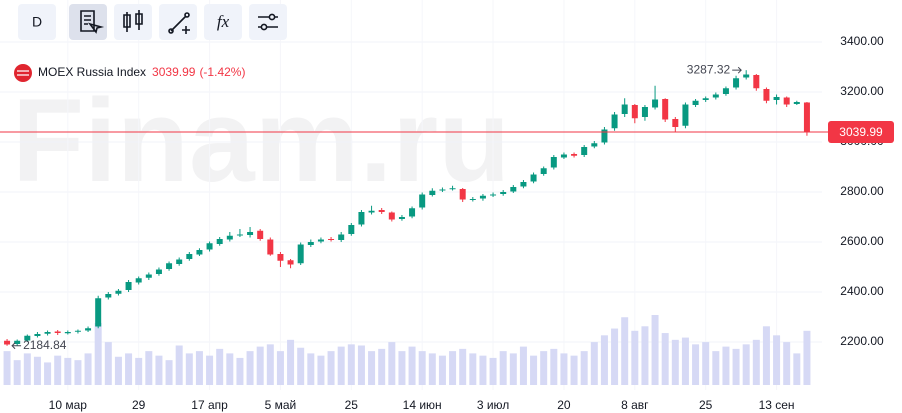  Describe the element at coordinates (45, 345) in the screenshot. I see `low-label: 2184.84` at that location.